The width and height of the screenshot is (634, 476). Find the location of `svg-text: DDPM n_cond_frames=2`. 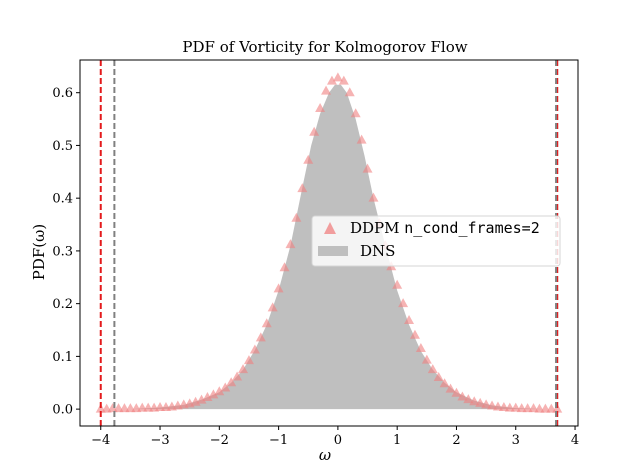

svg-text: DDPM n_cond_frames=2 is located at coordinates (445, 228).